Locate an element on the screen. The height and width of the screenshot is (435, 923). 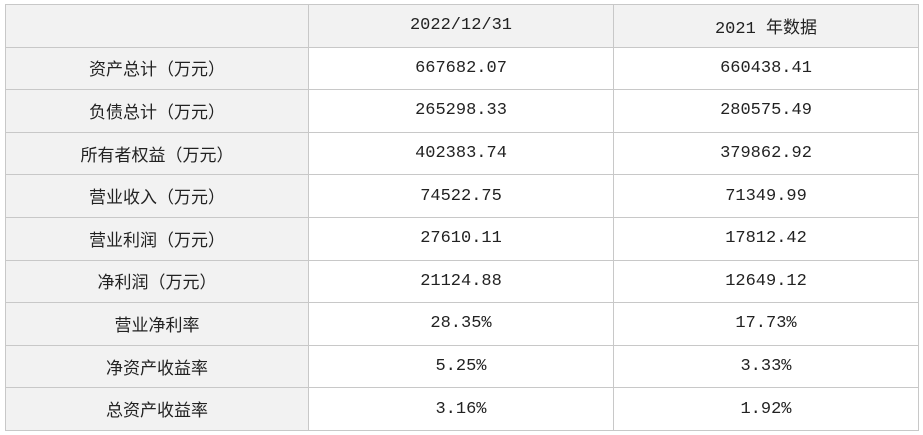
value-cell: 74522.75 is located at coordinates (461, 196).